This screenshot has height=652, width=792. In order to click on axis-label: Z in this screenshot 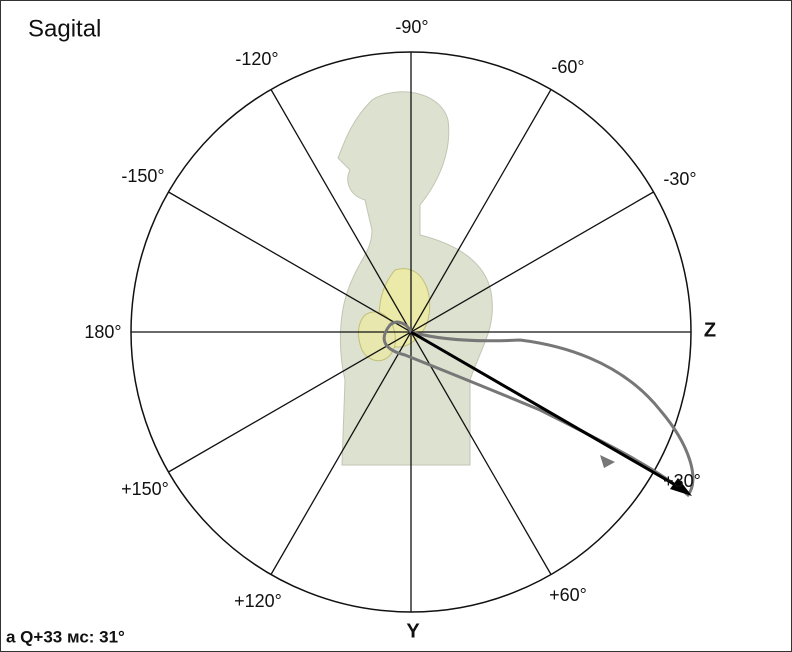, I will do `click(710, 330)`.